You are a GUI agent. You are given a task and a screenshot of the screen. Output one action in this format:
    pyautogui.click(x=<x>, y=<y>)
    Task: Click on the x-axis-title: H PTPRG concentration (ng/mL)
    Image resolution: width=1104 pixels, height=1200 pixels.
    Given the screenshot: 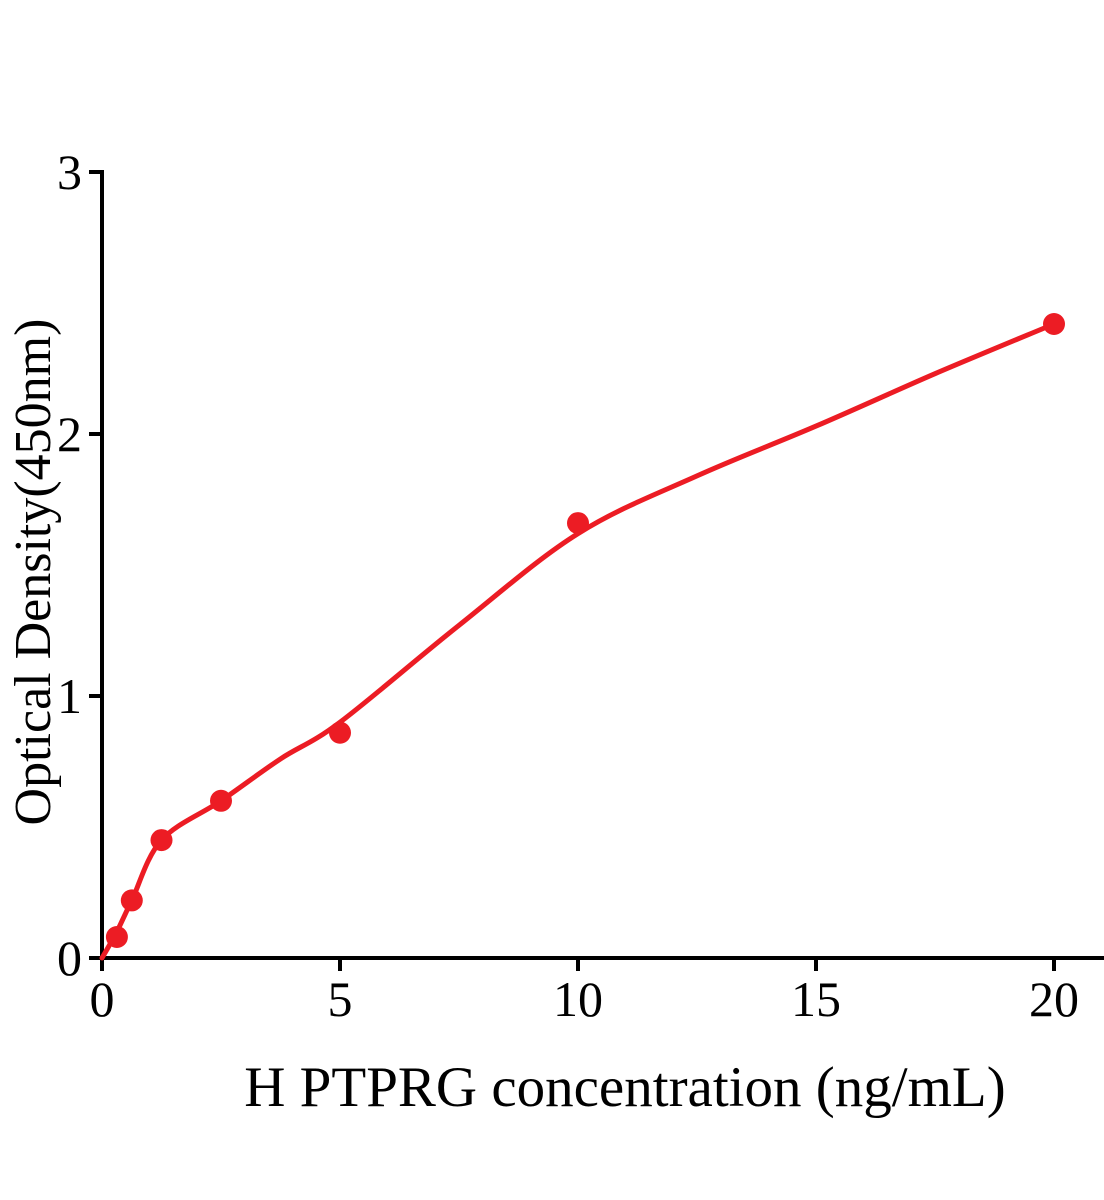 What is the action you would take?
    pyautogui.click(x=624, y=1087)
    